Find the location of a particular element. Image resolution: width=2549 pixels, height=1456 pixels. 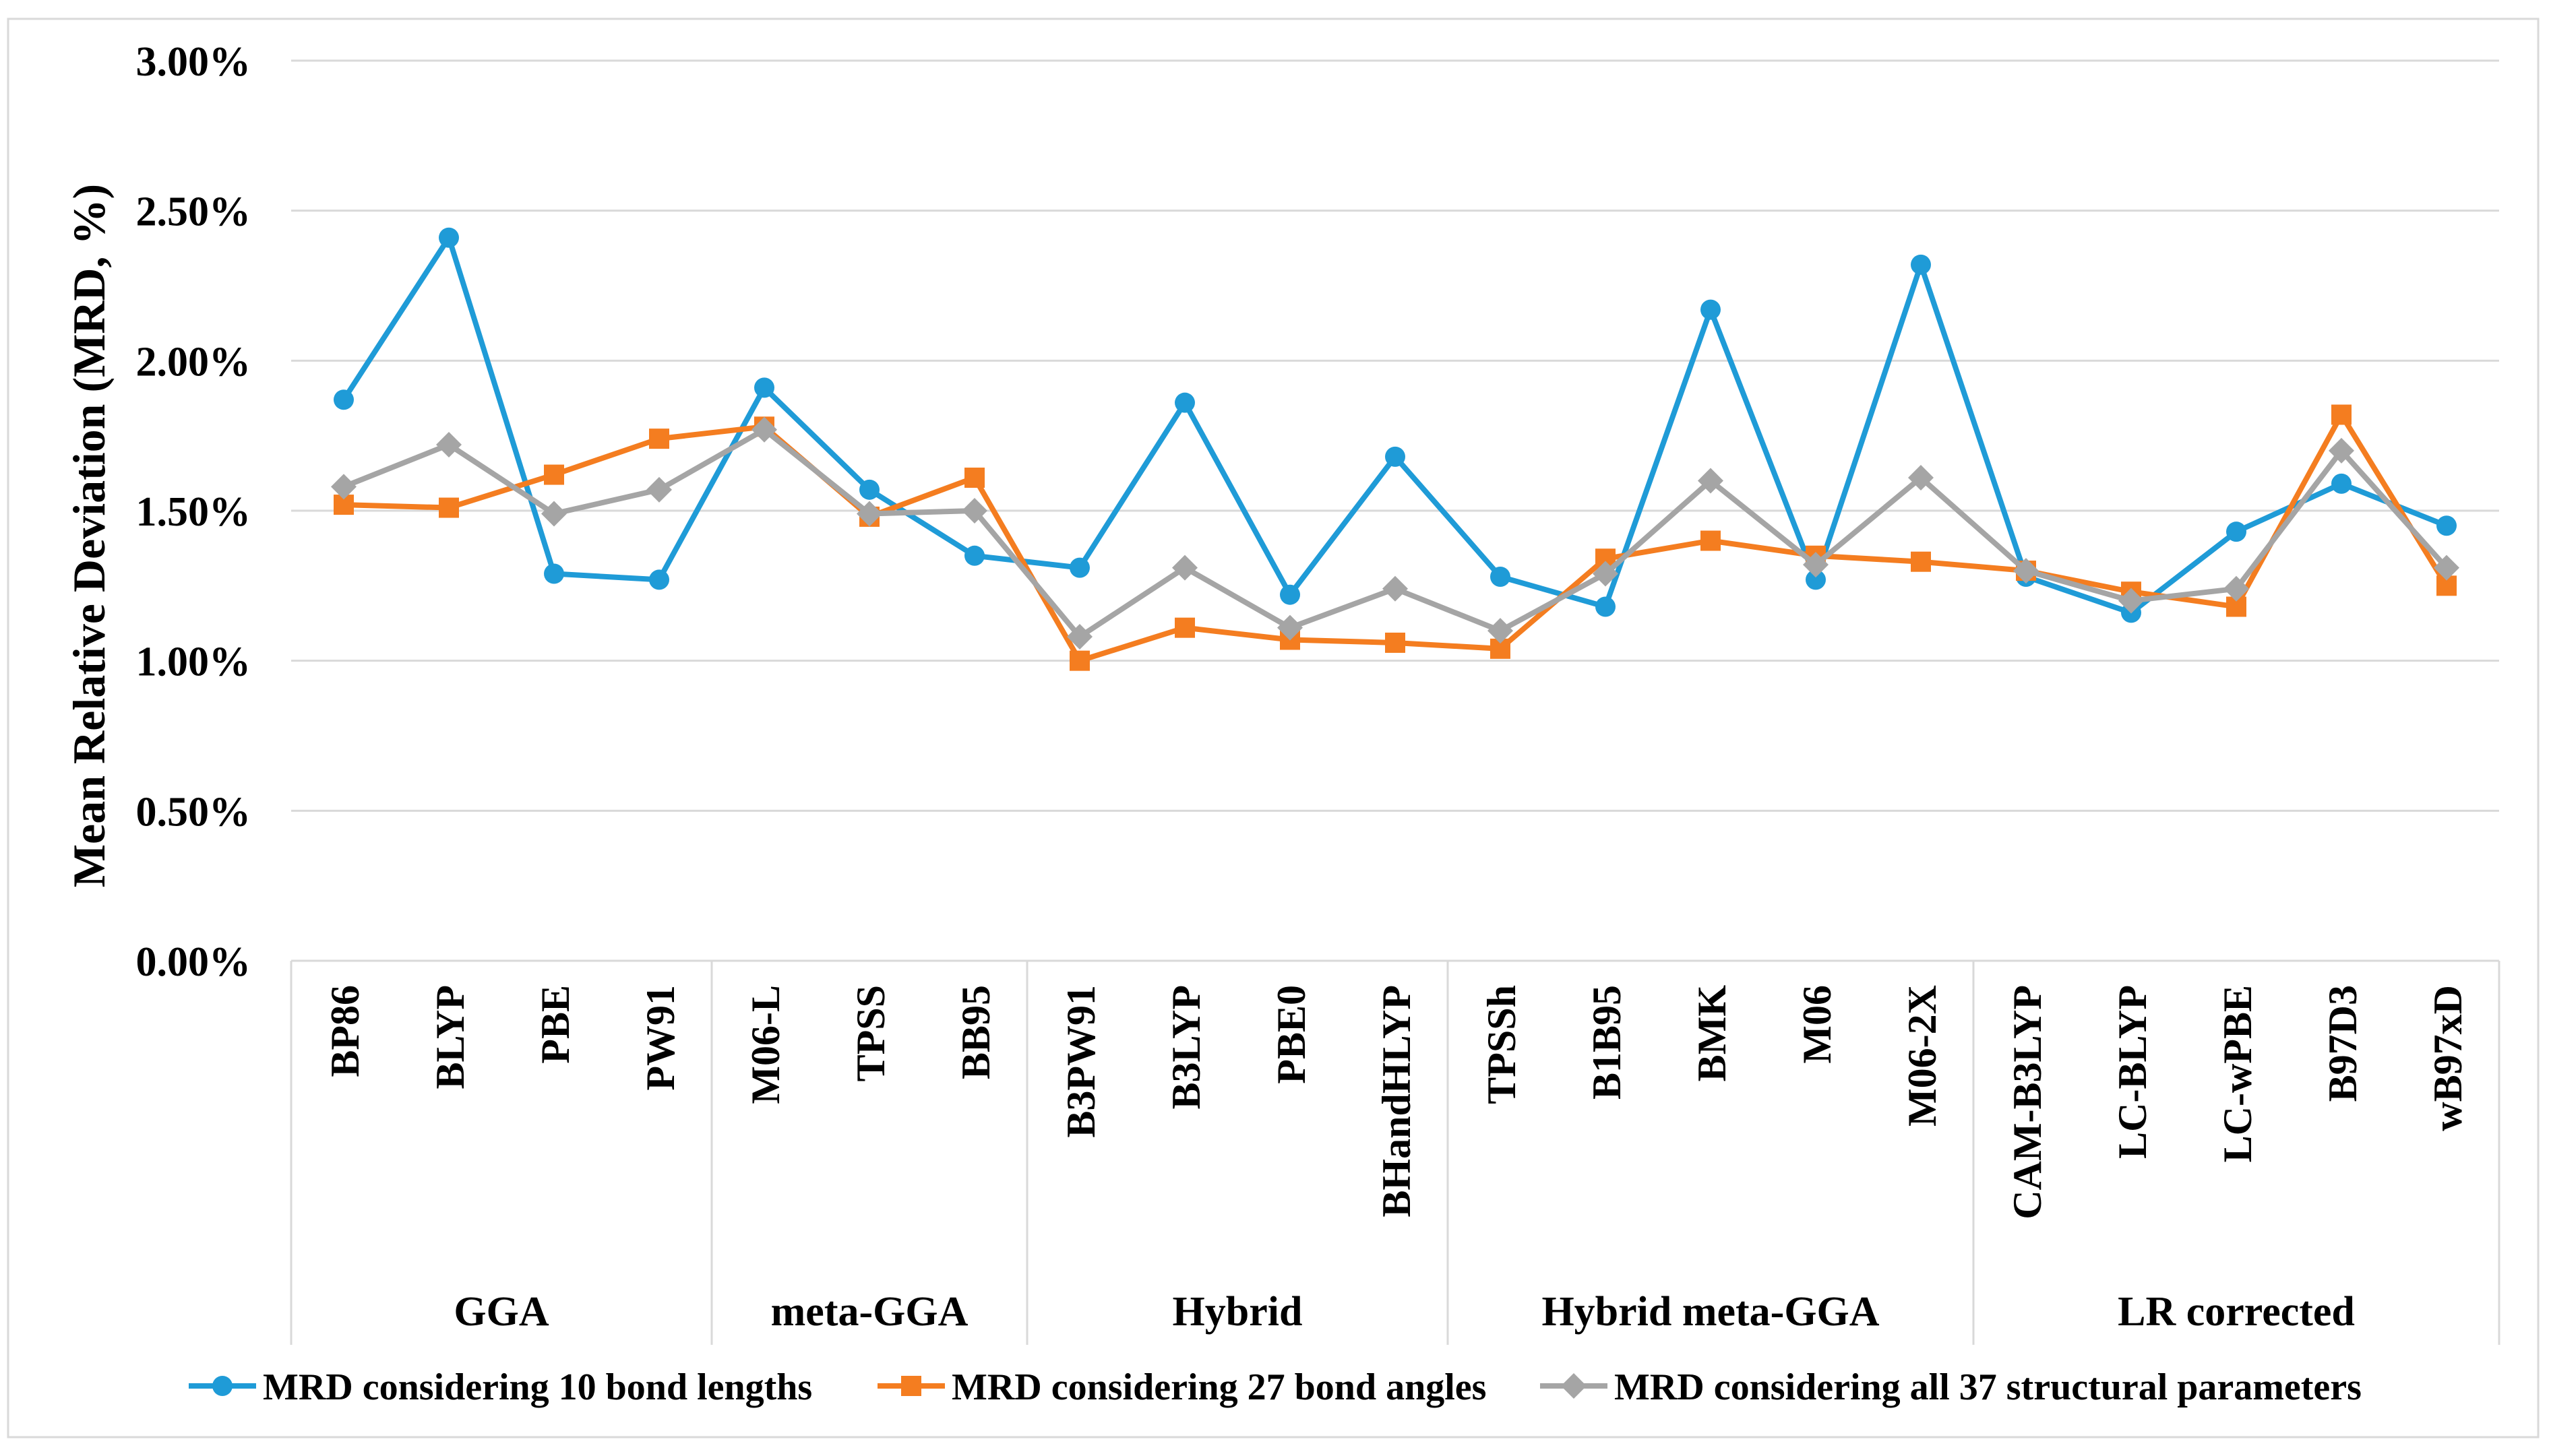

y-tick-label: 0.00% is located at coordinates (193, 962).